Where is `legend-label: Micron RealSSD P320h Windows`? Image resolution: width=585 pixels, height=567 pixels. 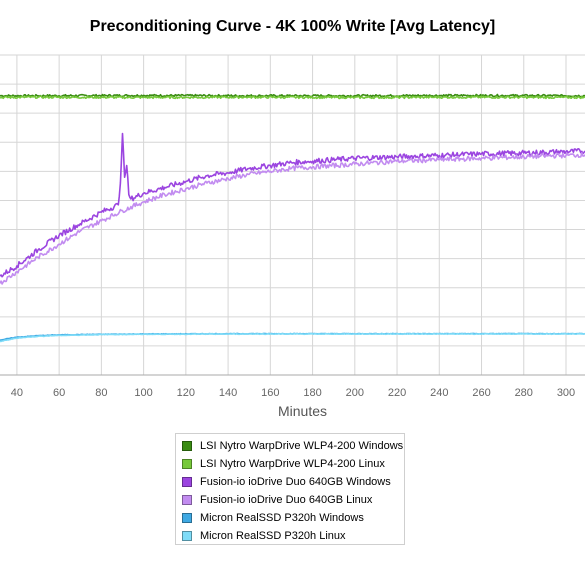 legend-label: Micron RealSSD P320h Windows is located at coordinates (282, 518).